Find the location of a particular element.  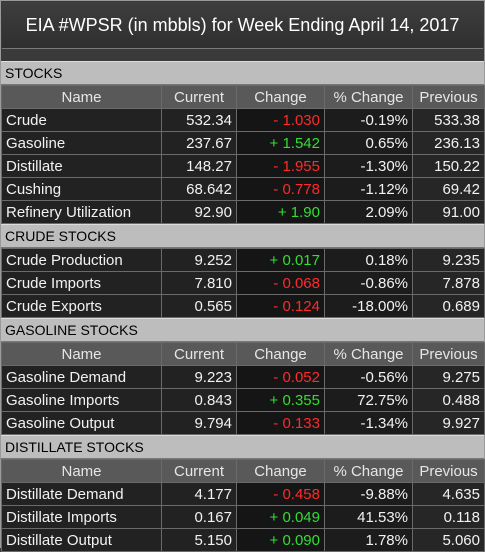

table-row: Gasoline Imports 0.843 + 0.355 72.75% 0.488 is located at coordinates (243, 400).